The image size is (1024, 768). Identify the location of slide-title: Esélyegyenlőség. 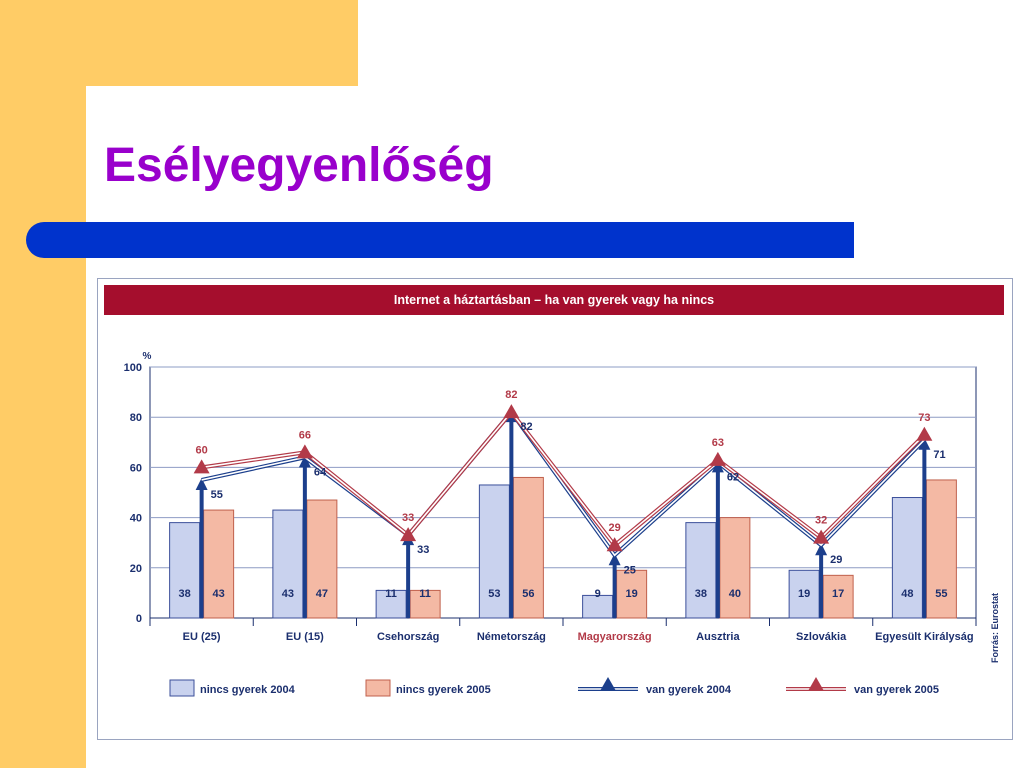
(299, 165).